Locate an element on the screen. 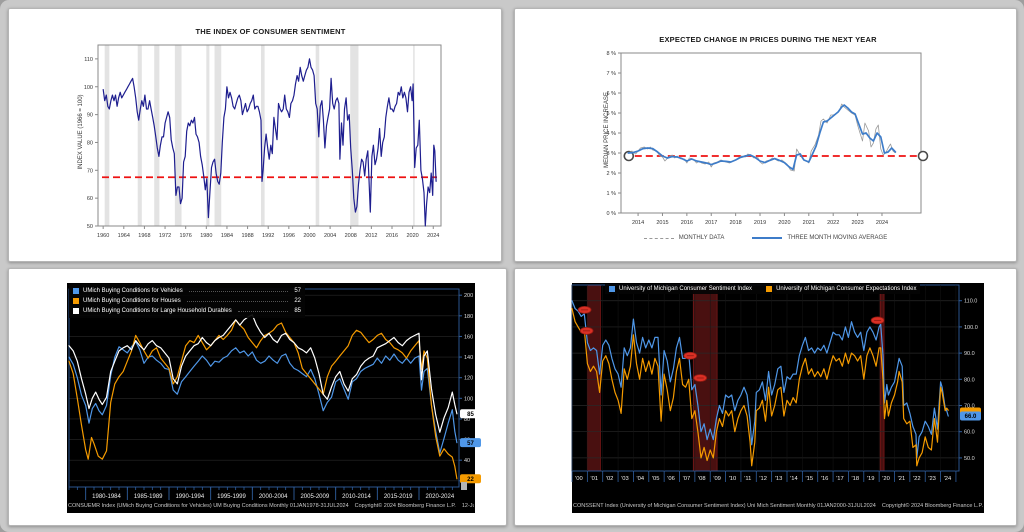 This screenshot has height=532, width=1024. x-axis-label: '22 is located at coordinates (917, 479).